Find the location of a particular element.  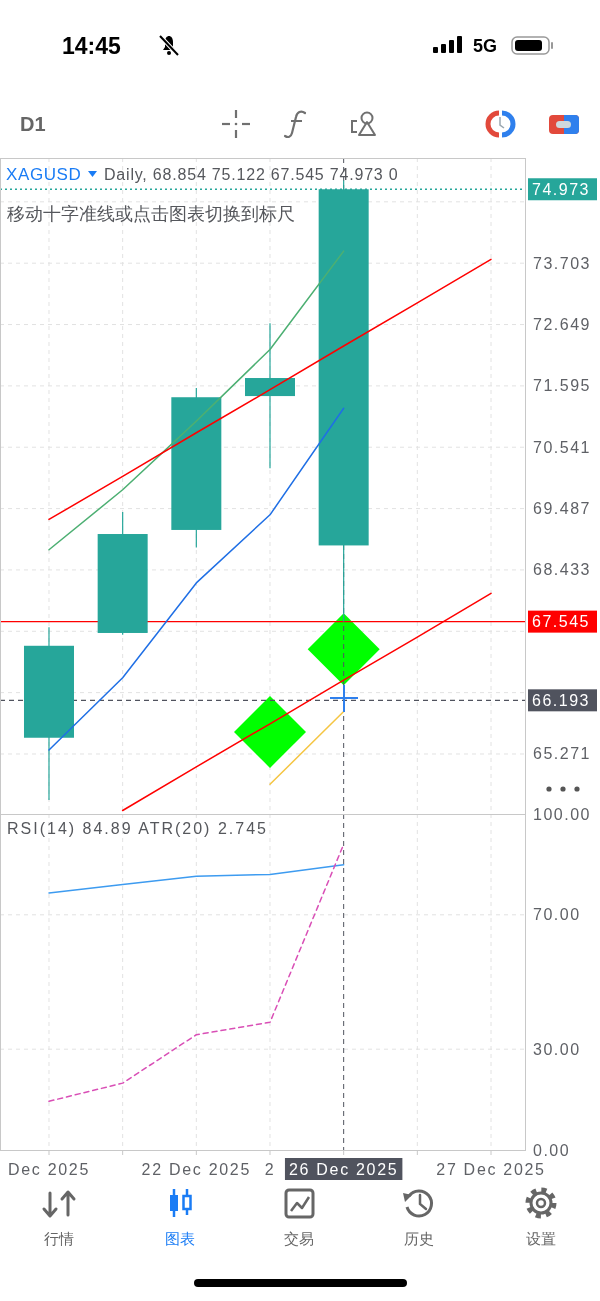

x-tick-label: 2 is located at coordinates (270, 1169).